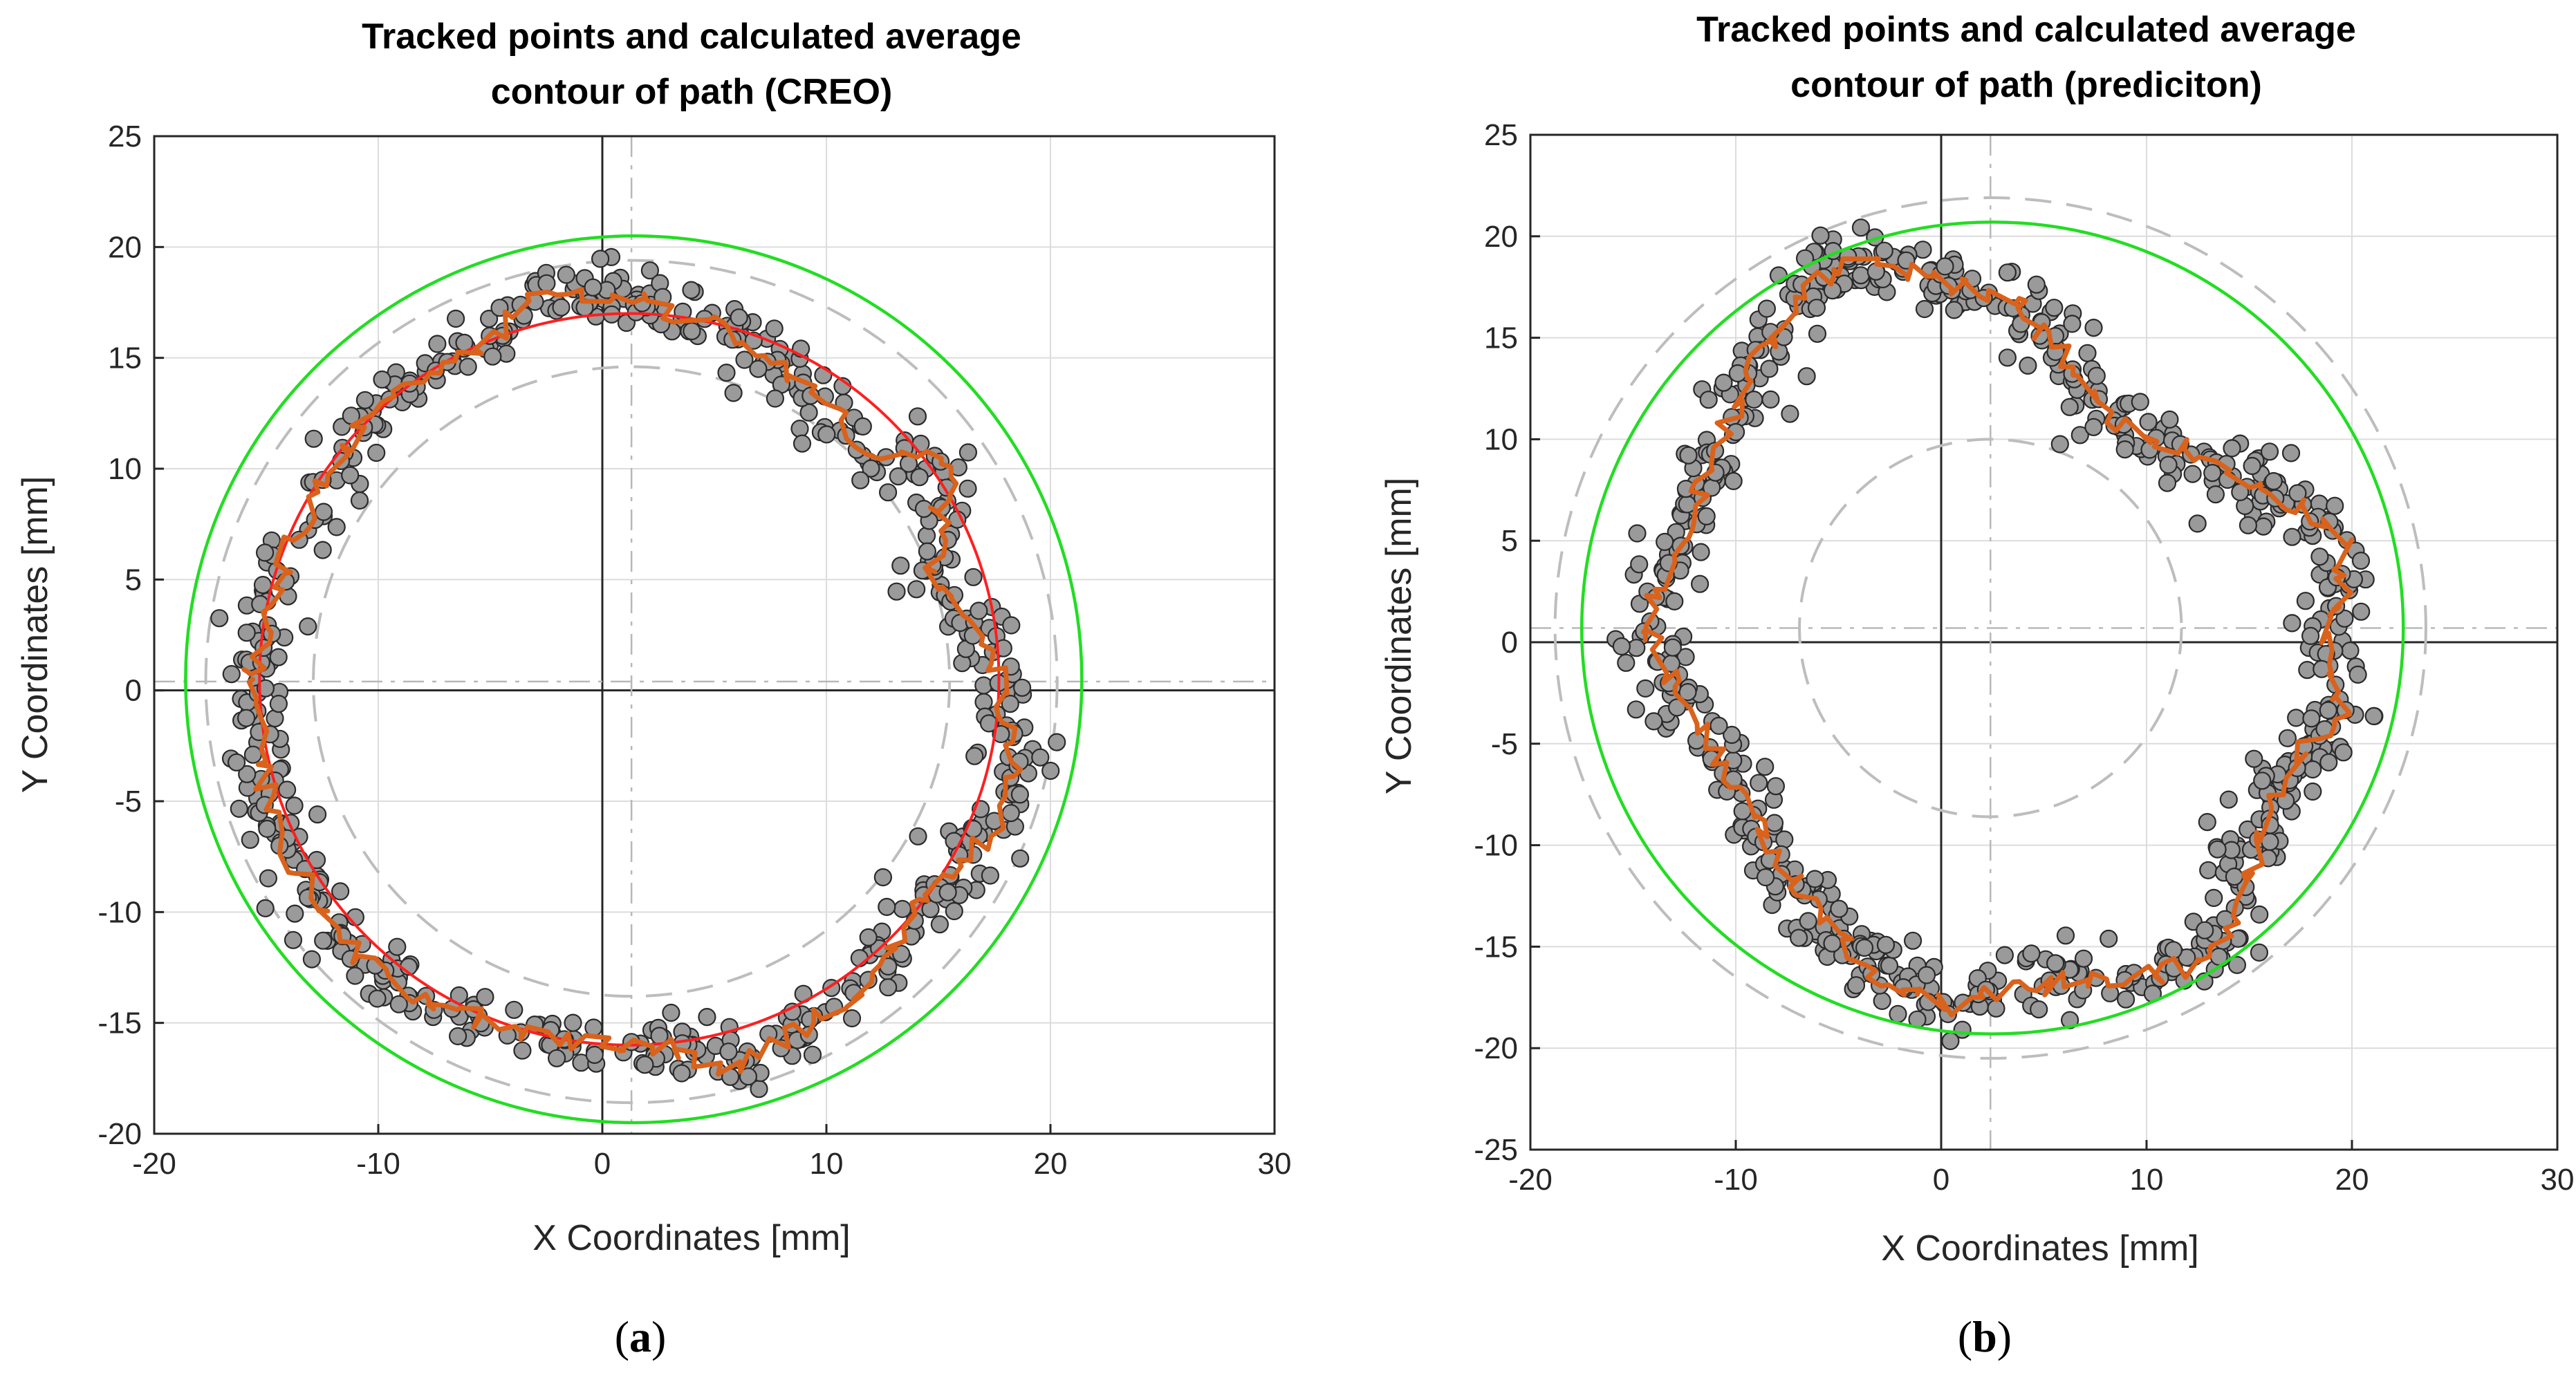  Describe the element at coordinates (827, 1164) in the screenshot. I see `x-tick-label: 10` at that location.